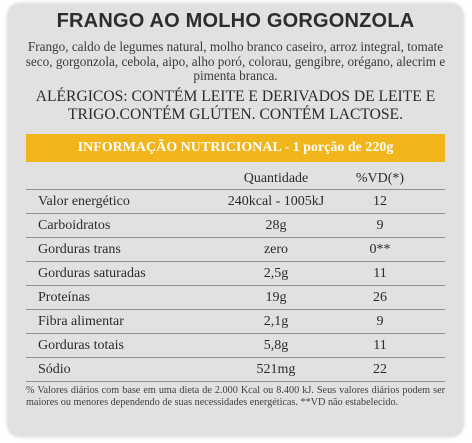 The width and height of the screenshot is (472, 443). I want to click on table-header-row: Quantidade %VD(*), so click(235, 179).